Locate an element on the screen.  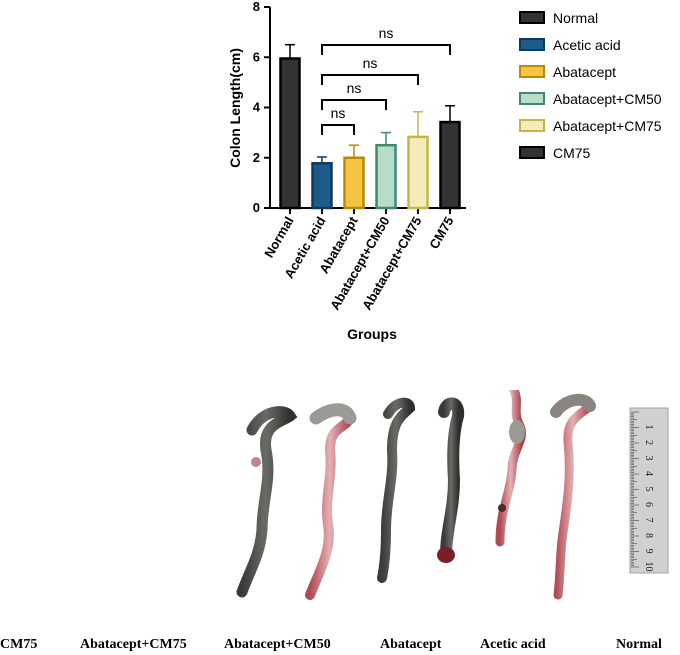
y-tick-label: 4 is located at coordinates (257, 107).